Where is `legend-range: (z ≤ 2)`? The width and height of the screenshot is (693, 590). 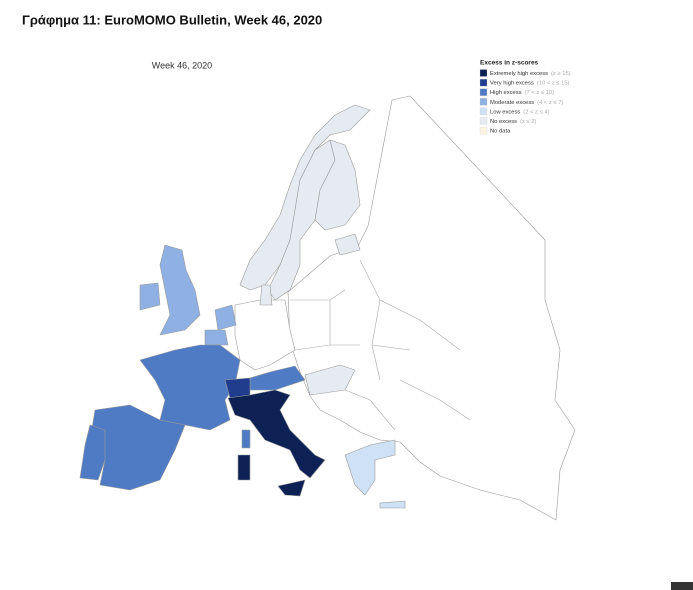
legend-range: (z ≤ 2) is located at coordinates (528, 122).